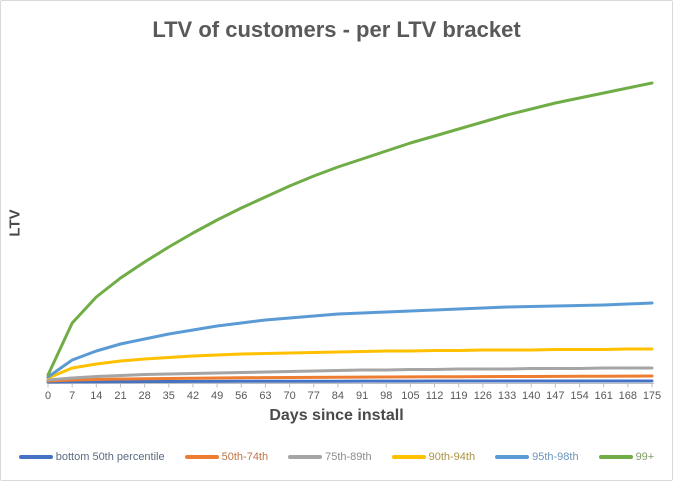  I want to click on x-tick-label: 70, so click(289, 396).